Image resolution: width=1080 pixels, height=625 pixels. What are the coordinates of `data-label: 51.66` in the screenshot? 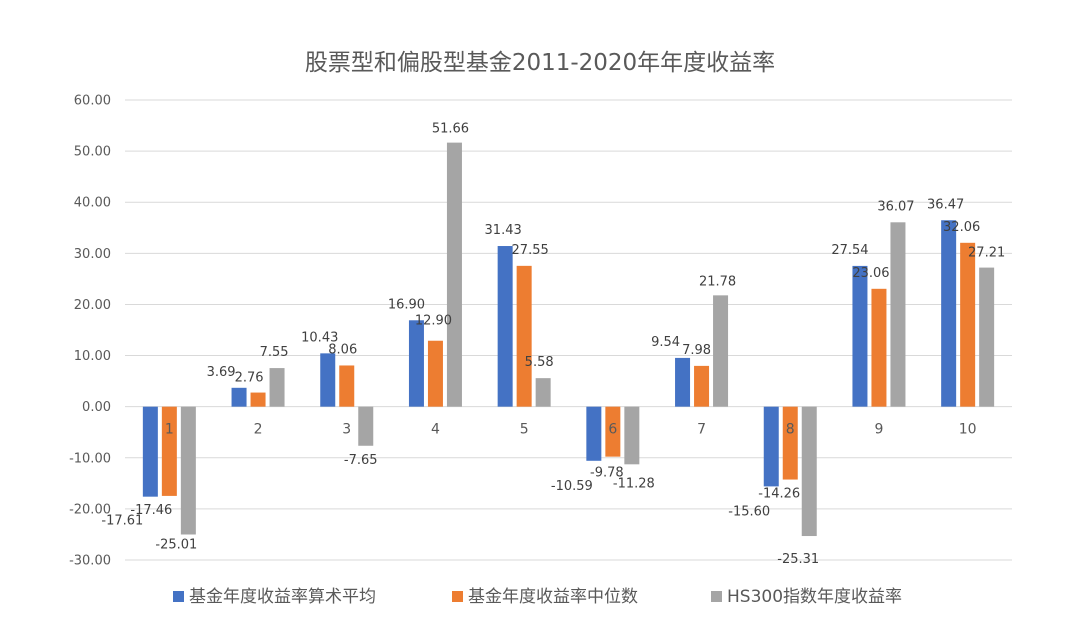 It's located at (450, 129).